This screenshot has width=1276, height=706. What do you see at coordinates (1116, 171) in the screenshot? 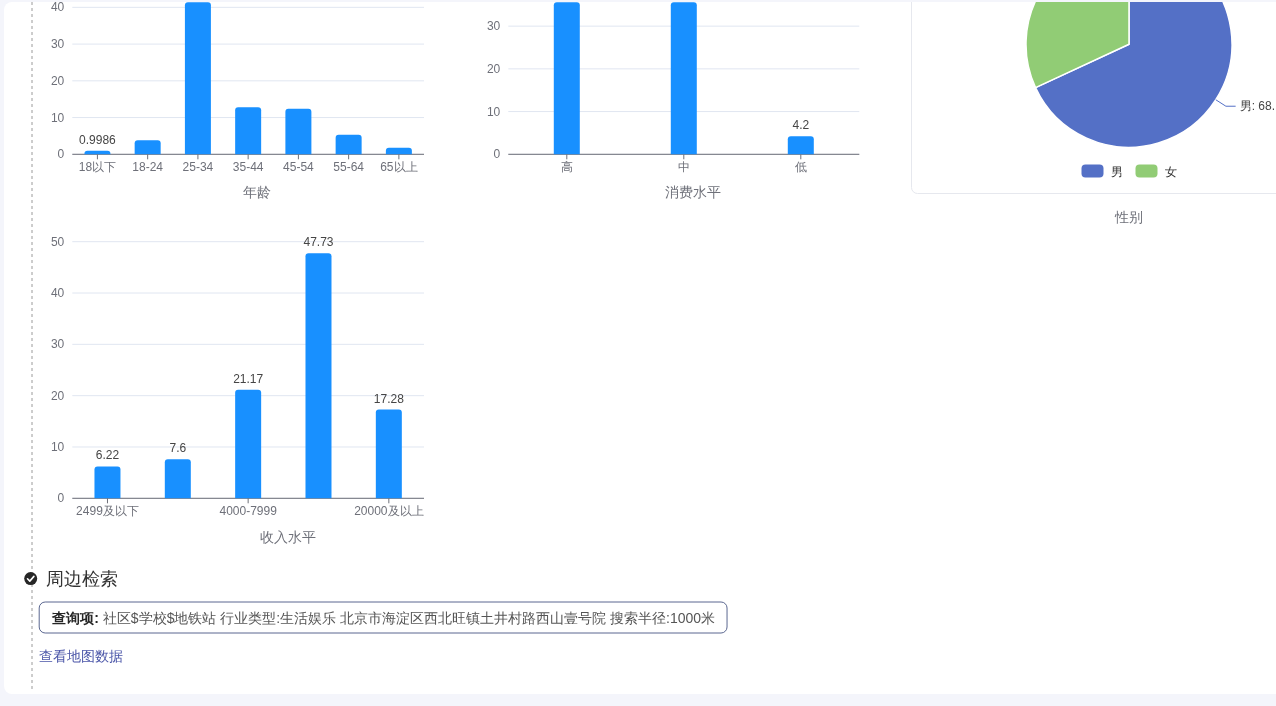
I see `legend-label: 男` at bounding box center [1116, 171].